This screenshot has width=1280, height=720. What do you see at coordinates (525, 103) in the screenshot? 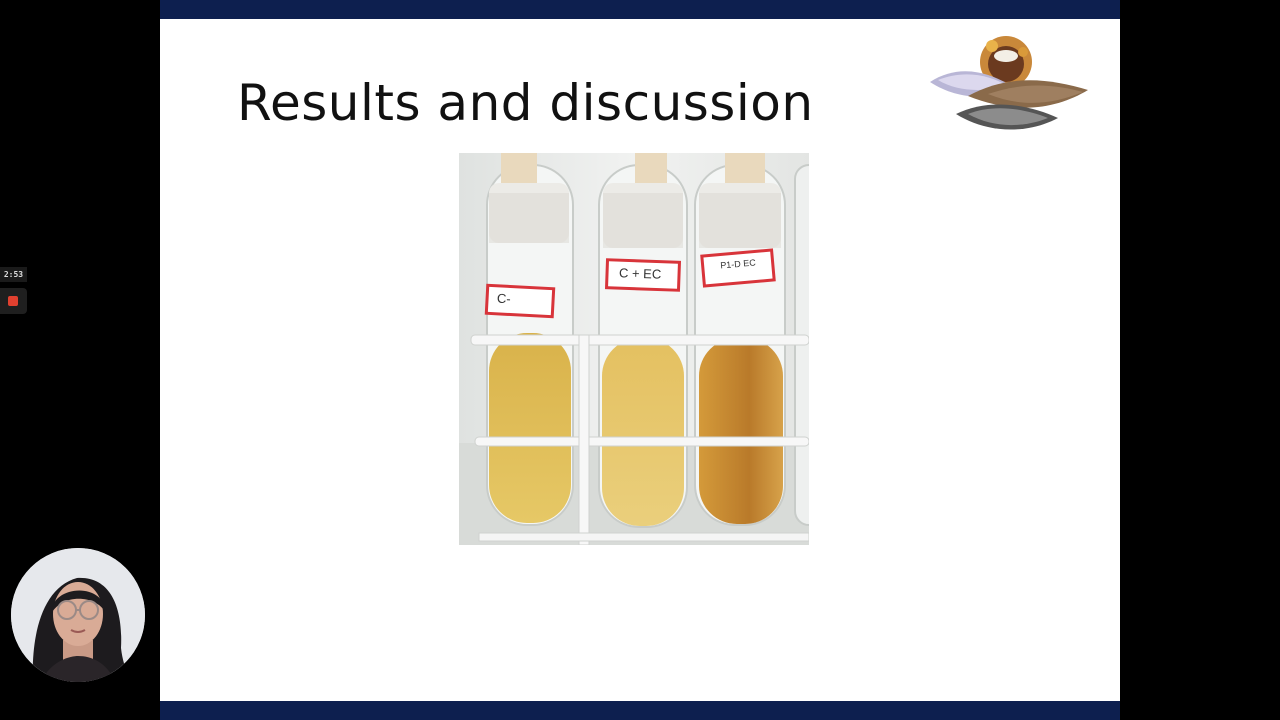
I see `slide-title: Results and discussion` at bounding box center [525, 103].